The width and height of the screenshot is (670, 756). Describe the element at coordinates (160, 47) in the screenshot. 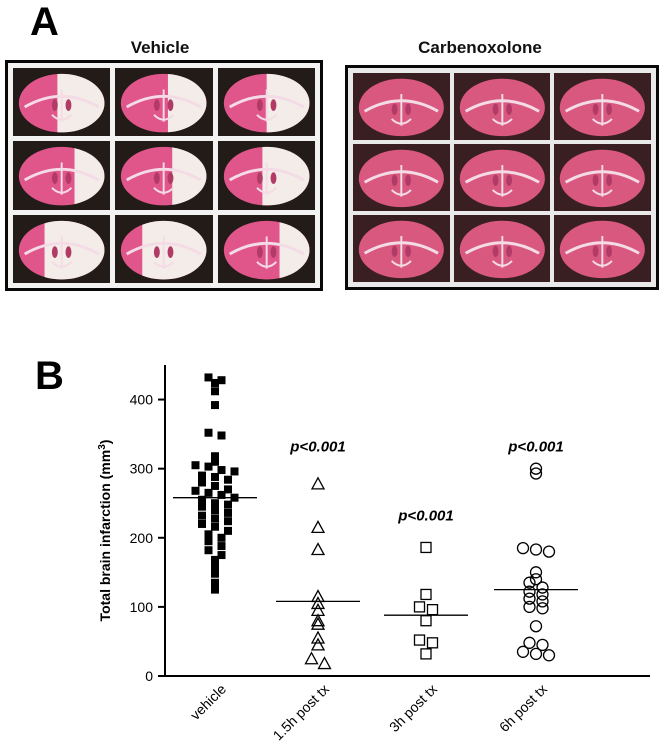

I see `vehicle-title: Vehicle` at that location.